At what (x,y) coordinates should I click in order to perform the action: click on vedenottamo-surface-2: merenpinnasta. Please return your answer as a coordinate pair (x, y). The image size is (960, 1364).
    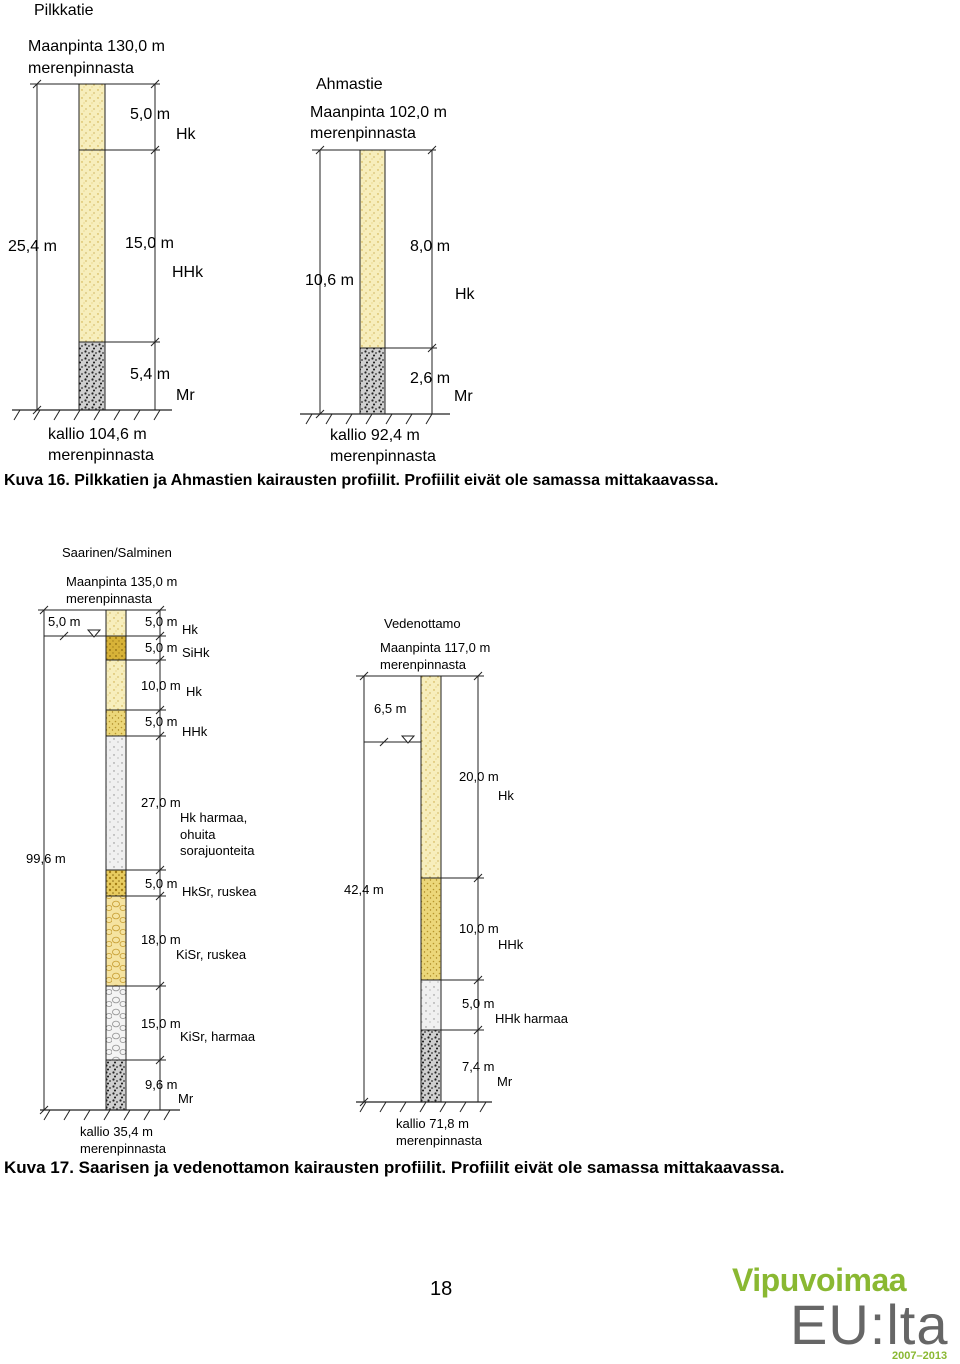
    Looking at the image, I should click on (423, 664).